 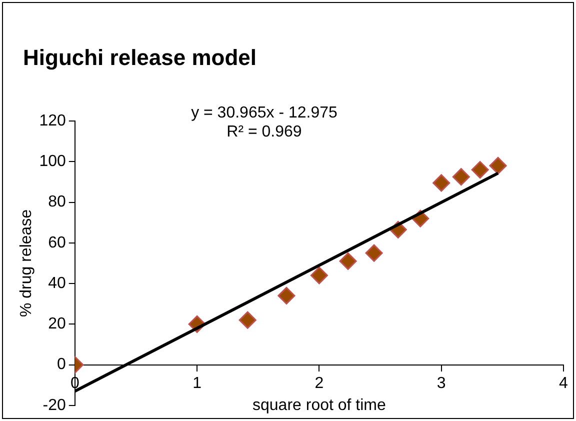 What do you see at coordinates (319, 383) in the screenshot?
I see `x-tick-label: 2` at bounding box center [319, 383].